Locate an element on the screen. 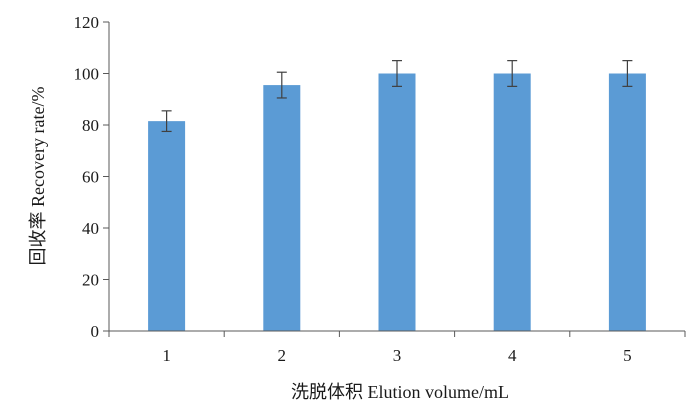 This screenshot has height=412, width=700. y-tick-label: 60 is located at coordinates (90, 177).